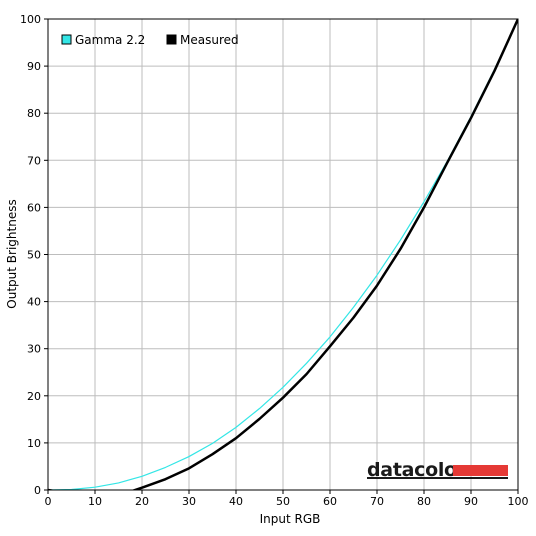 The width and height of the screenshot is (536, 536). I want to click on x-tick-label: 30, so click(189, 501).